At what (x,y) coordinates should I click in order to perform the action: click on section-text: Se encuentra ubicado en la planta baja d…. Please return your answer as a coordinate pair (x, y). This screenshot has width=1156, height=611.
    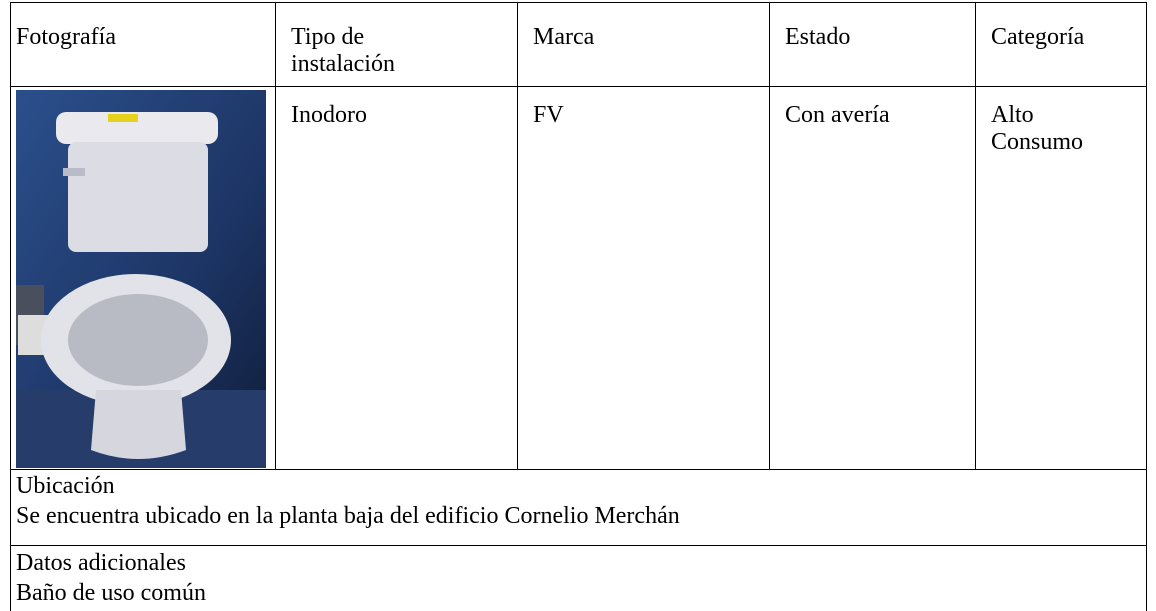
    Looking at the image, I should click on (348, 516).